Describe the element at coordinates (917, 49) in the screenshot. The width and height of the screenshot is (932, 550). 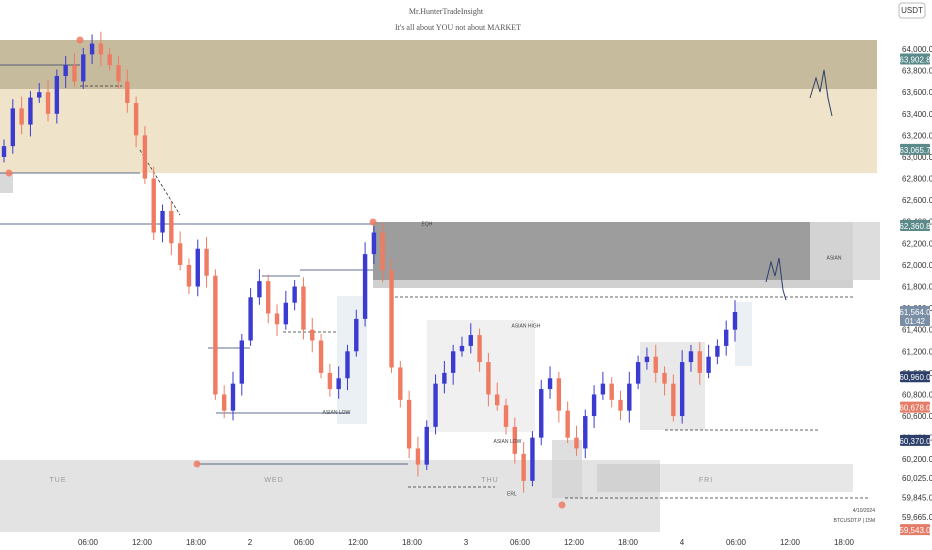
I see `y-tick-label: 64,000.0` at that location.